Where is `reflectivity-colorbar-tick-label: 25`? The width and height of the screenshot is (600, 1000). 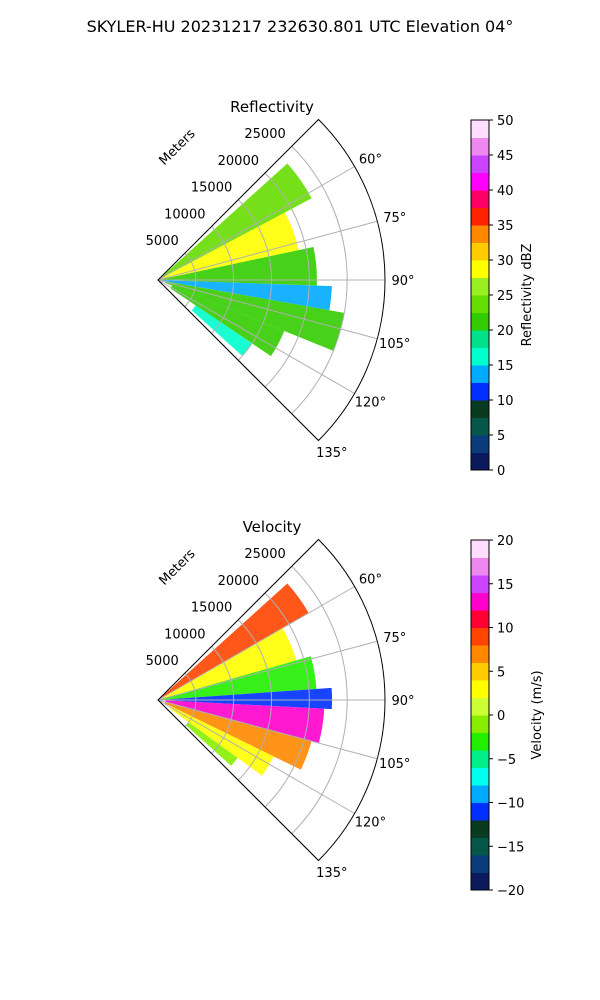 reflectivity-colorbar-tick-label: 25 is located at coordinates (505, 296).